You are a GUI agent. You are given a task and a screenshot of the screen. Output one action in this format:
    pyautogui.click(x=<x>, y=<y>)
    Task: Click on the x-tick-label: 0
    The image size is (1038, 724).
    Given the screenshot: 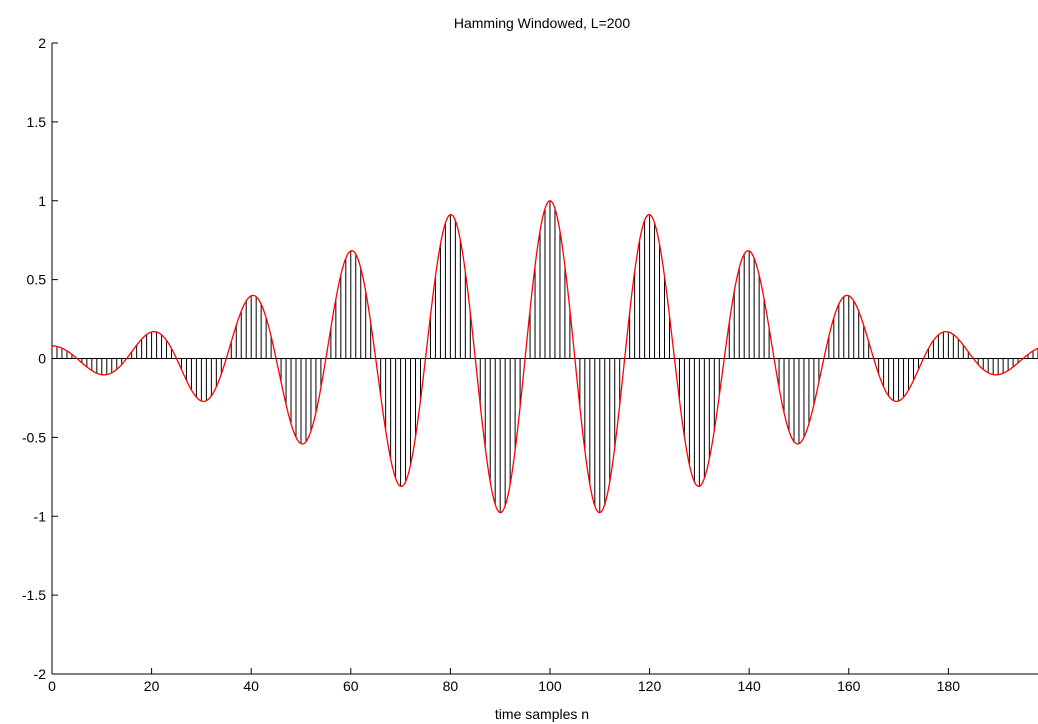 What is the action you would take?
    pyautogui.click(x=52, y=686)
    